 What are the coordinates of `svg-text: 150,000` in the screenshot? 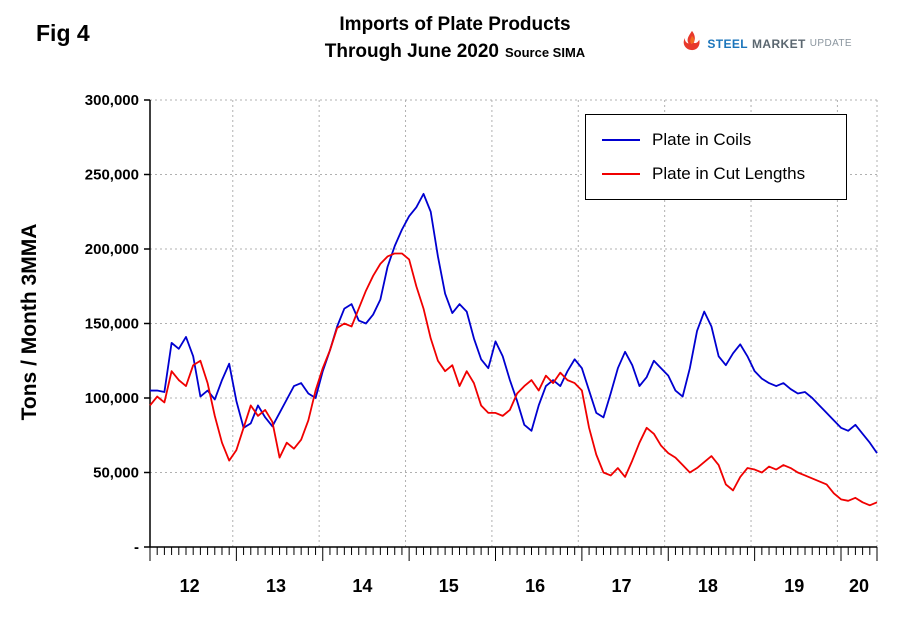 It's located at (112, 324).